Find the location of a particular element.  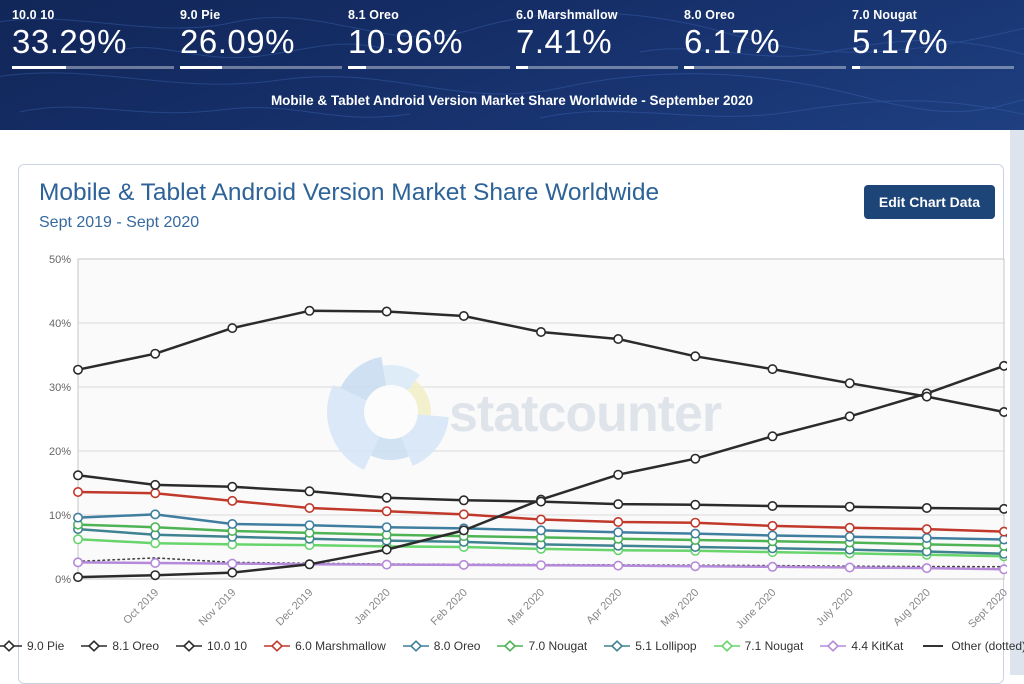

header-stat-6-0-marshmallow: 6.0 Marshmallow 7.41% is located at coordinates (597, 38).